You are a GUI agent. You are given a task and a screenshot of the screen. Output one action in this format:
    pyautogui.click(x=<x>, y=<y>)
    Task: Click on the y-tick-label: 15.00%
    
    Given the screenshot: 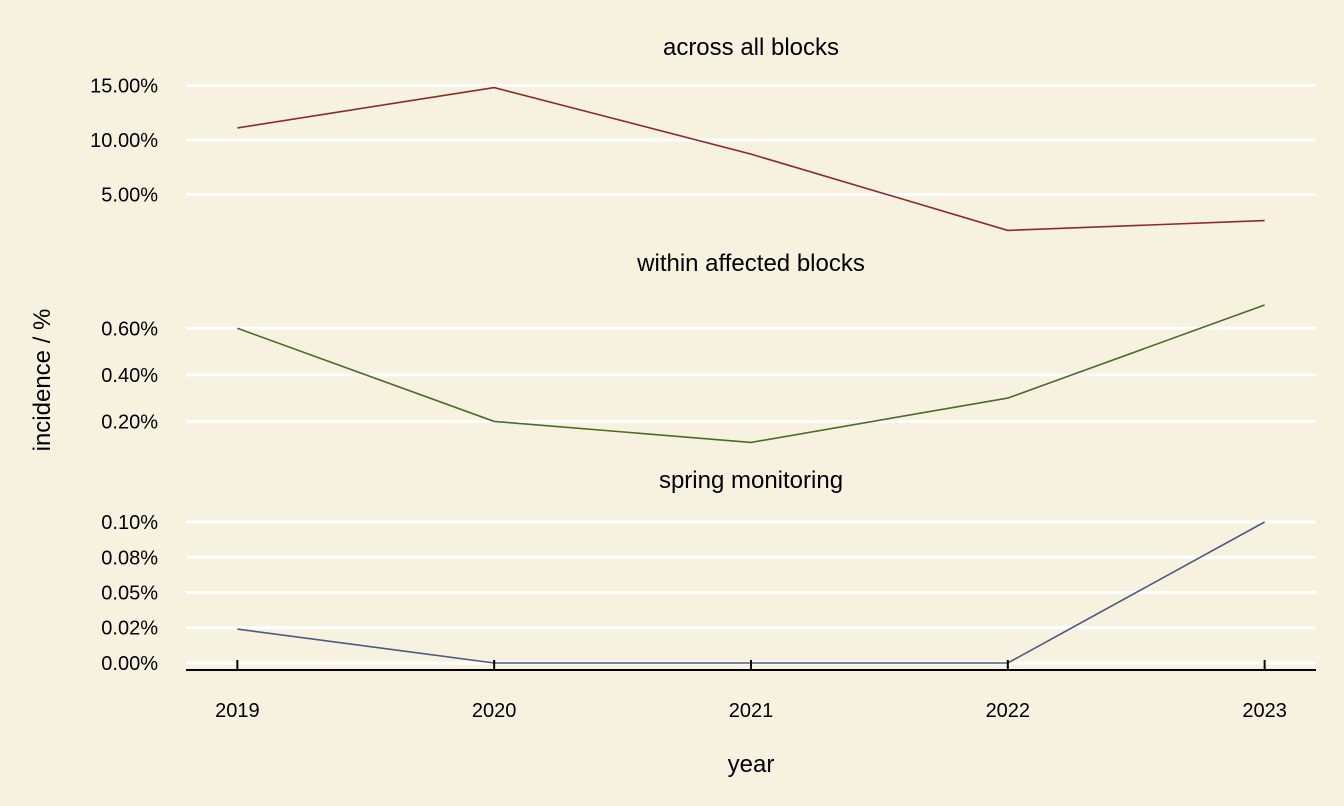 What is the action you would take?
    pyautogui.click(x=124, y=86)
    